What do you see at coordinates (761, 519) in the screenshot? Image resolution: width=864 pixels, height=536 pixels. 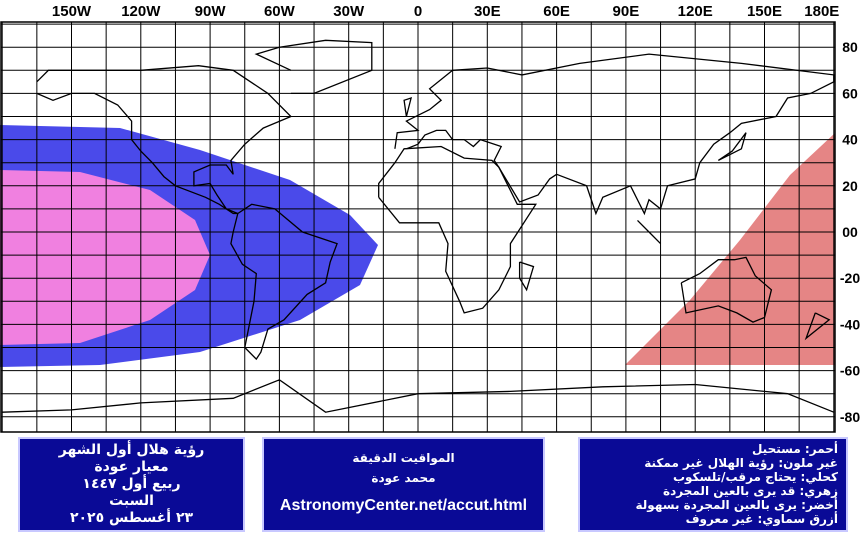 I see `box-line: أزرق سماوي: غير معروف` at bounding box center [761, 519].